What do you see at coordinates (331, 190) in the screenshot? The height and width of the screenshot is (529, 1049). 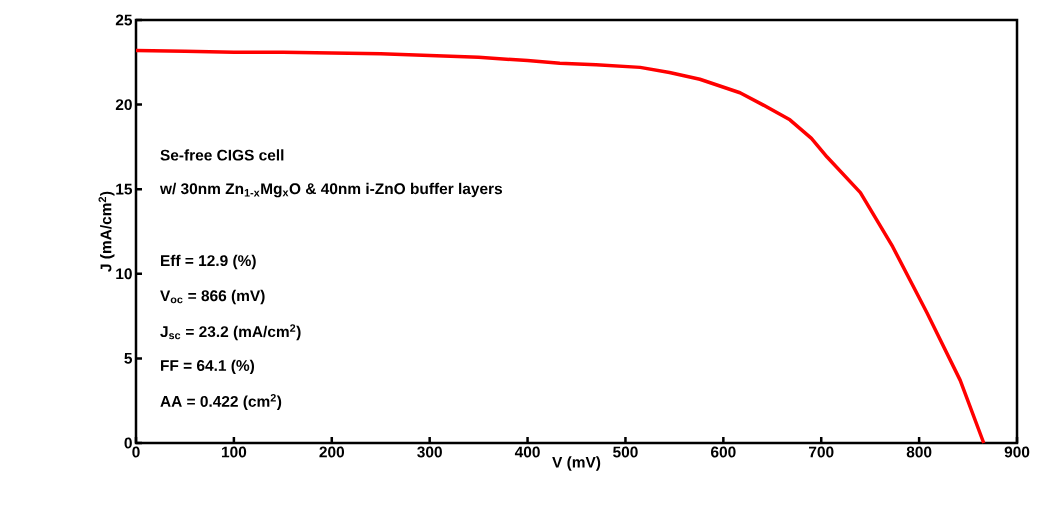 I see `annotation: w/ 30nm Zn$_{1-x}$Mg$_{x}$O & 40nm i-ZnO buffer layers` at bounding box center [331, 190].